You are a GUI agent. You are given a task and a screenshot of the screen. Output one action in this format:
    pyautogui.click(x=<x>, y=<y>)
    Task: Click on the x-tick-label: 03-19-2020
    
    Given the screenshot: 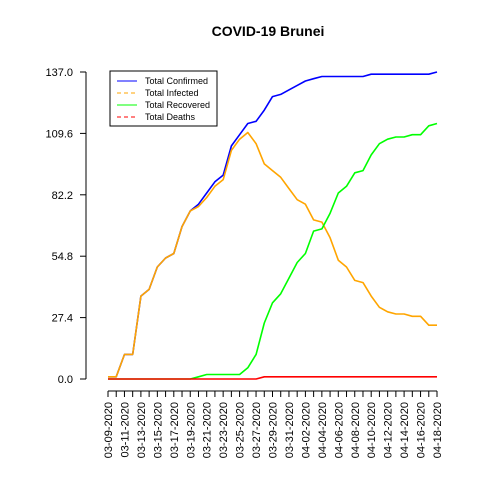 What is the action you would take?
    pyautogui.click(x=191, y=430)
    